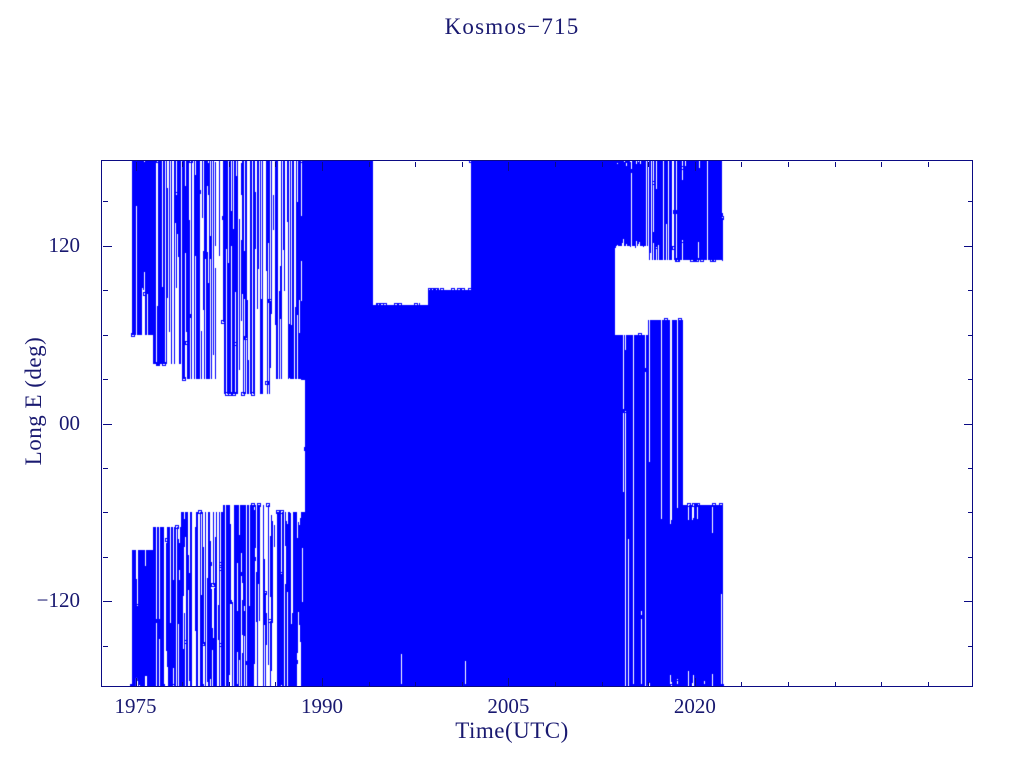  What do you see at coordinates (135, 706) in the screenshot?
I see `x-tick-label: 1975` at bounding box center [135, 706].